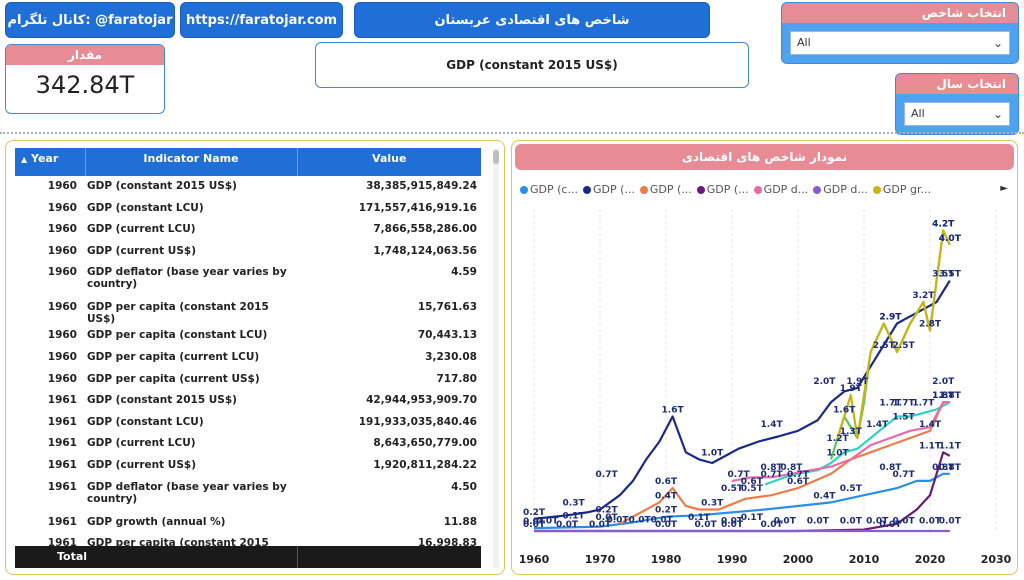  I want to click on indicator-slicer-label: انتخاب شاخص, so click(900, 13).